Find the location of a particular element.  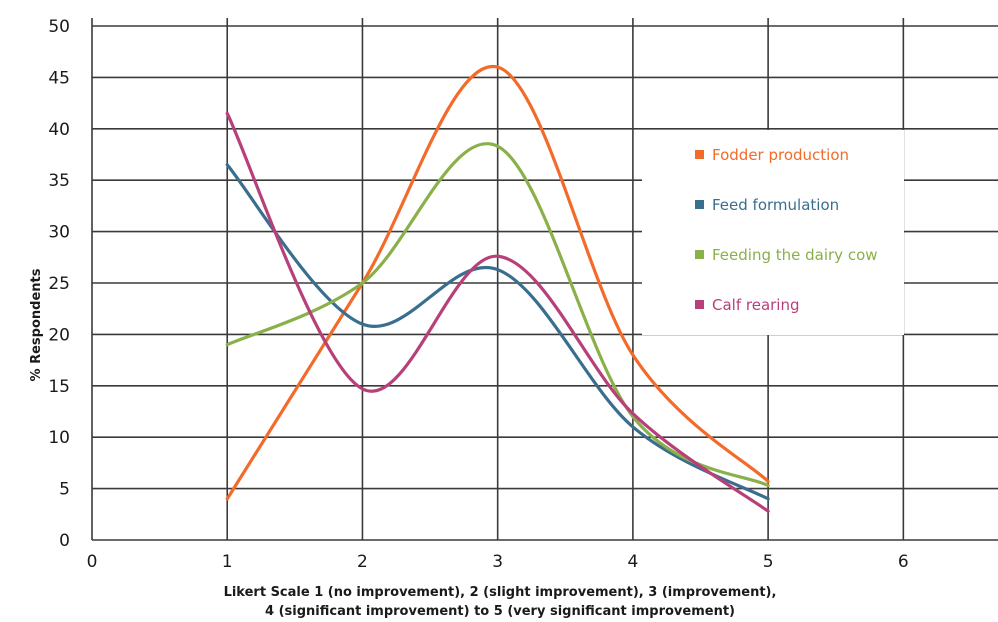

legend-swatch-feeding-the-dairy-cow is located at coordinates (699, 254).